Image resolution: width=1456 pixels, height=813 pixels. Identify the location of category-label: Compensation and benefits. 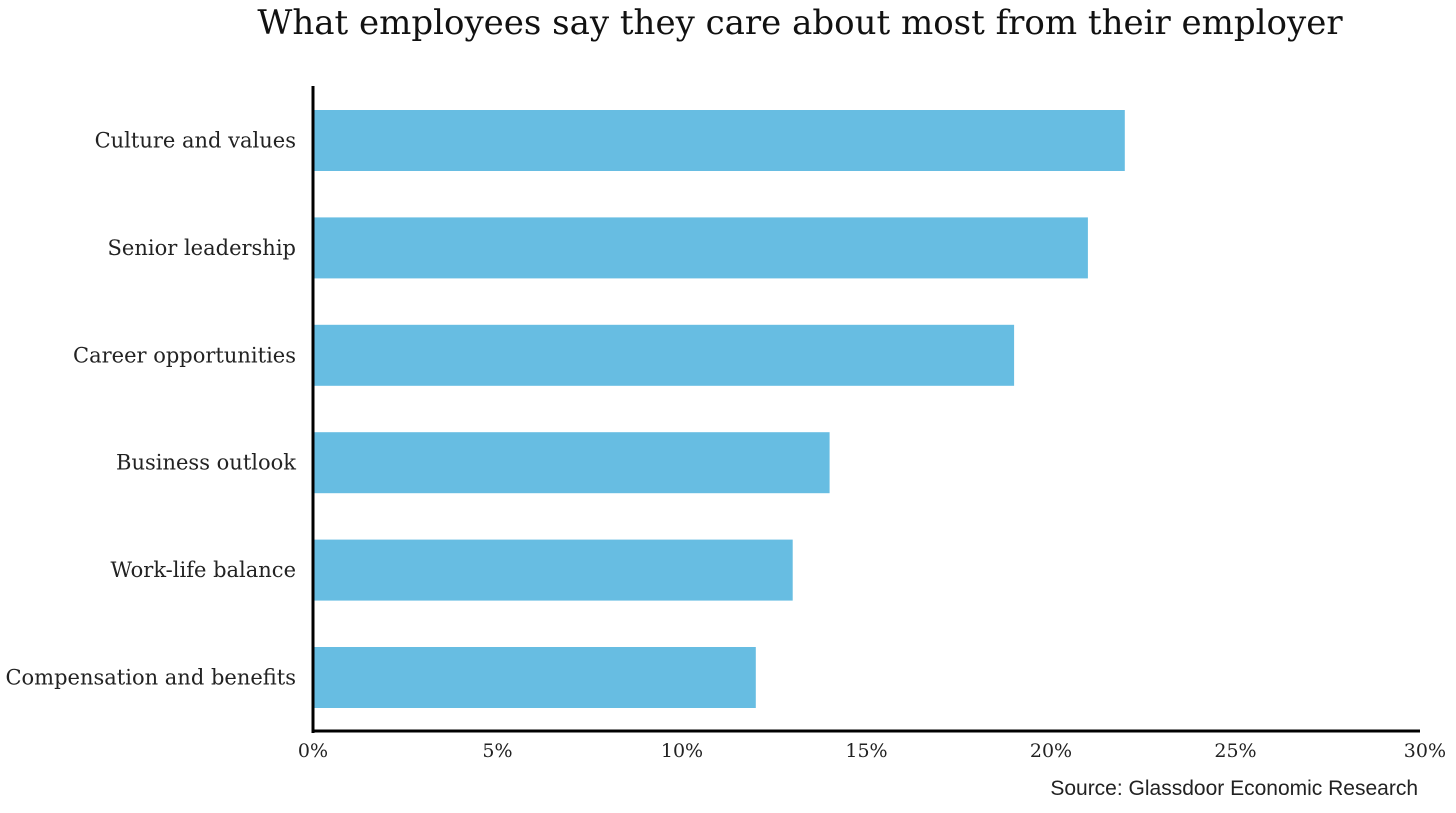
(150, 678).